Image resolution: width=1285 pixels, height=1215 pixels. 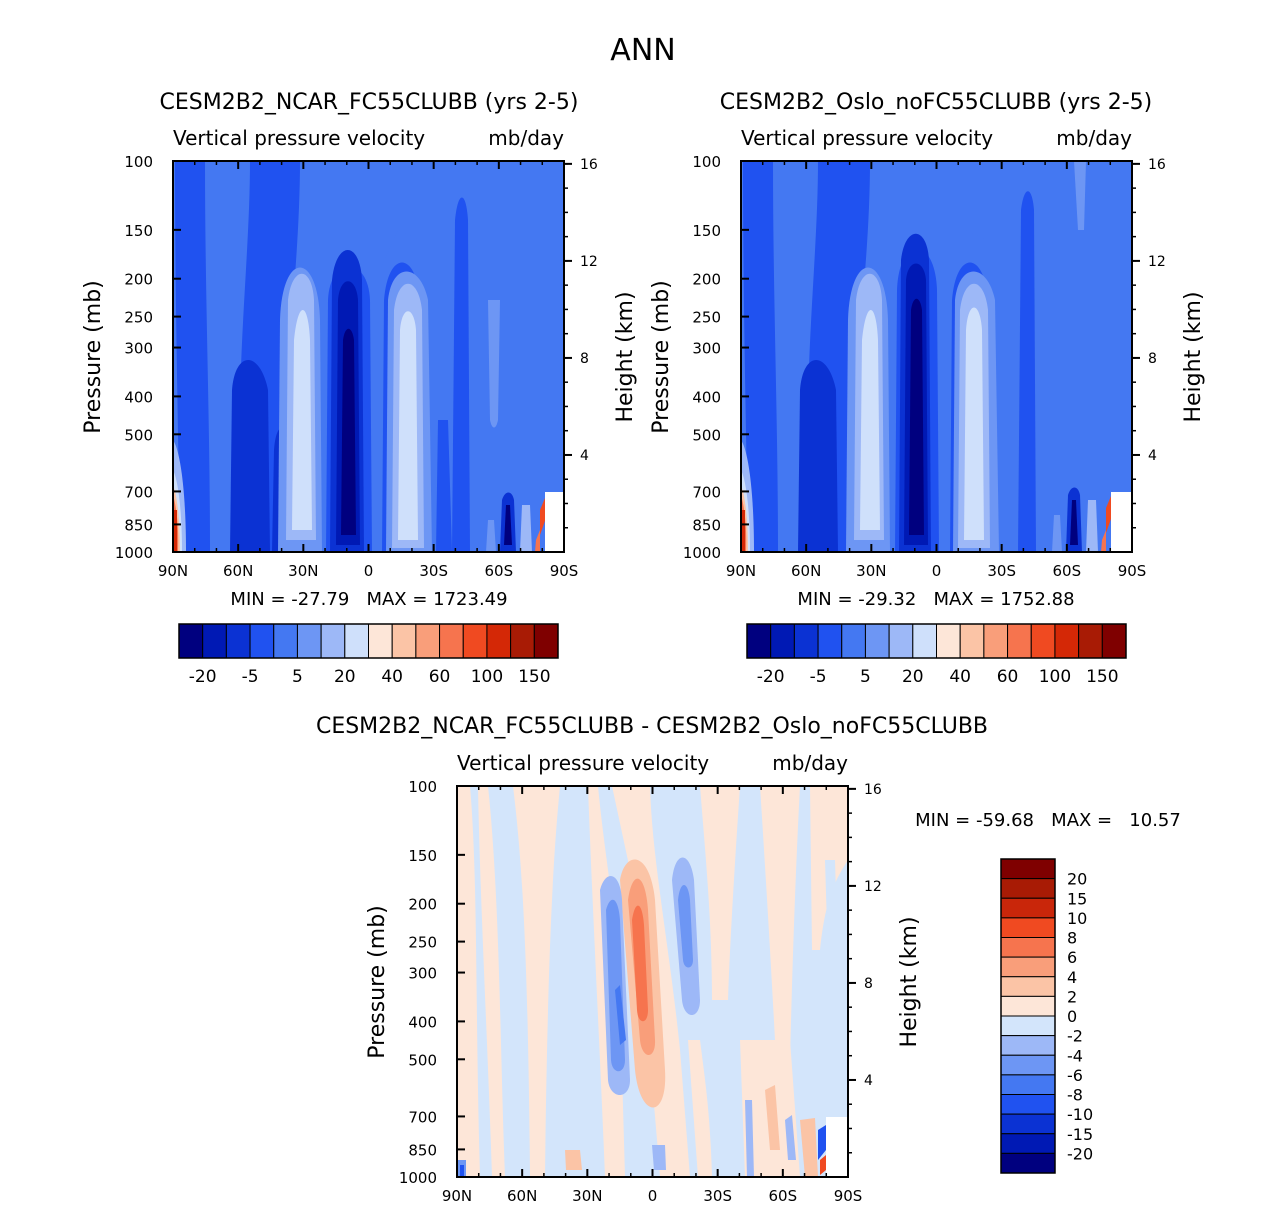 I want to click on figure-title: ANN, so click(x=642, y=50).